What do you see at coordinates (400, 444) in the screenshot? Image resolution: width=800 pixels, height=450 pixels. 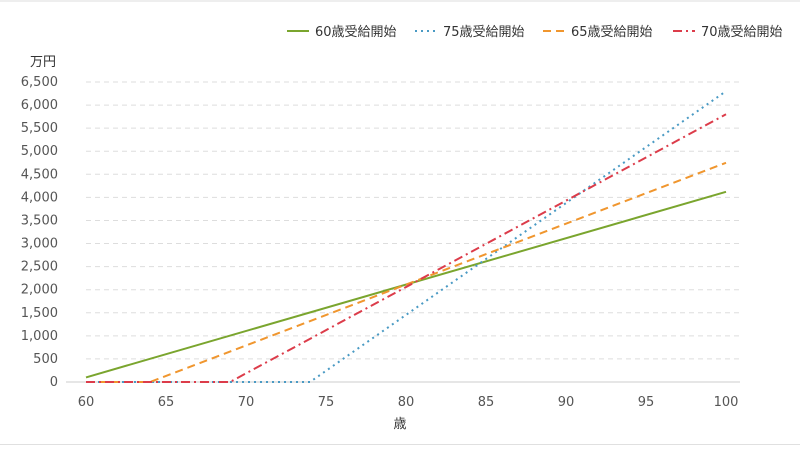 I see `bottom-divider` at bounding box center [400, 444].